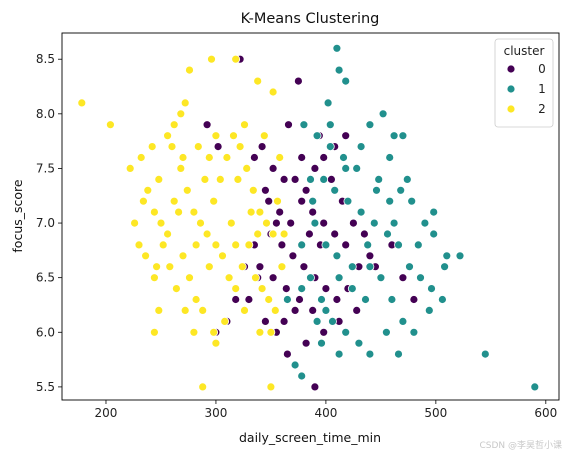 The height and width of the screenshot is (455, 567). What do you see at coordinates (45, 223) in the screenshot?
I see `y-tick-label: 7.0` at bounding box center [45, 223].